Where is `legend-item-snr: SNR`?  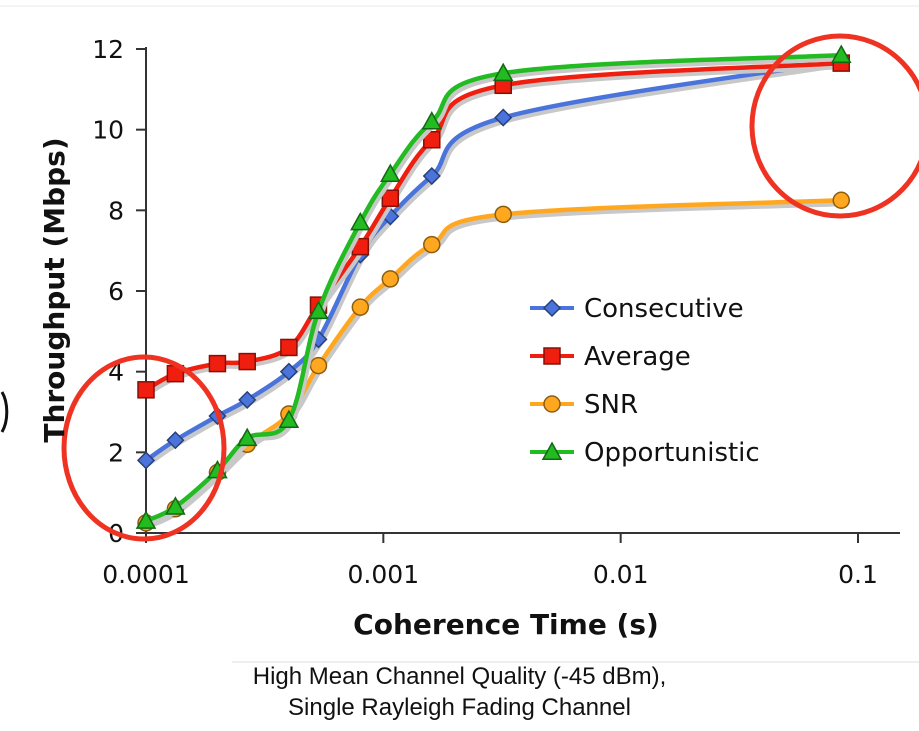
legend-item-snr: SNR is located at coordinates (584, 405).